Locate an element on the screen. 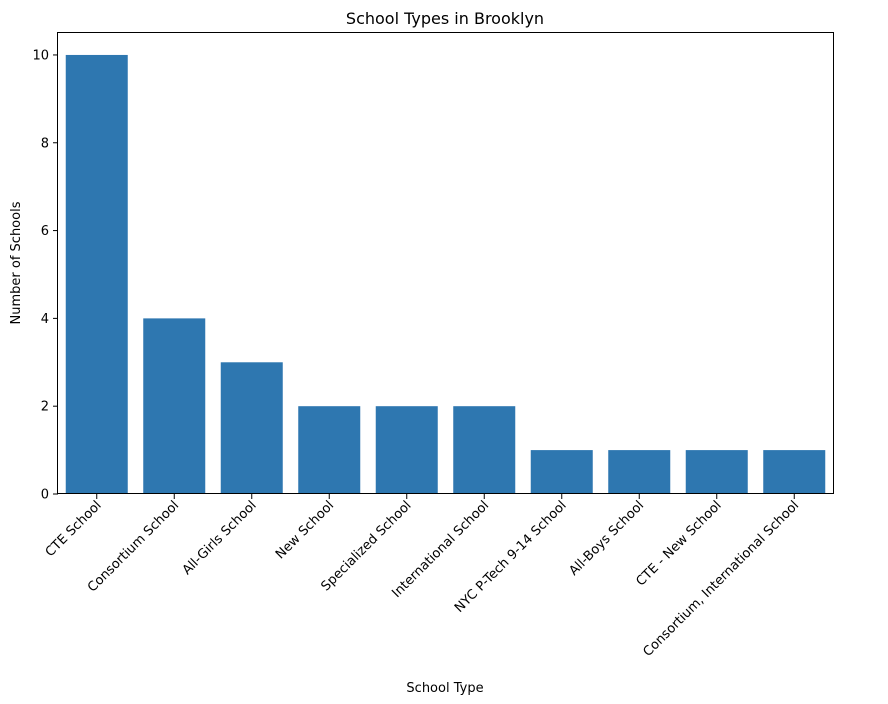  y-tick-label: 0 is located at coordinates (45, 495).